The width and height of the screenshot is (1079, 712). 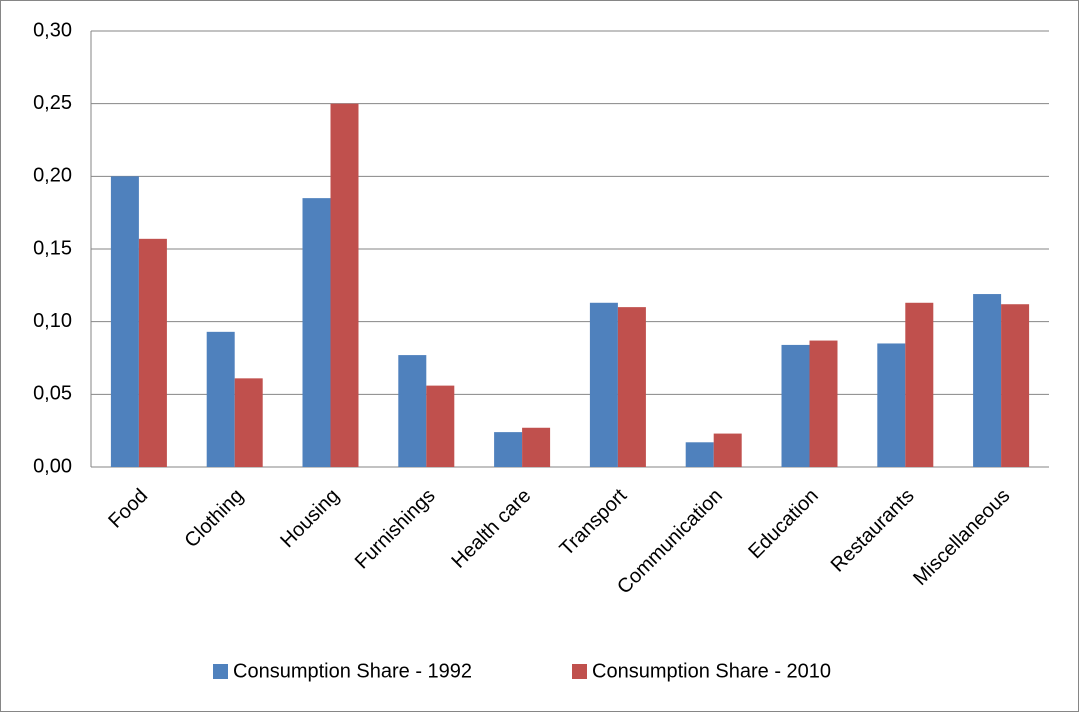 I want to click on y-tick-label: 0,10, so click(x=52, y=321).